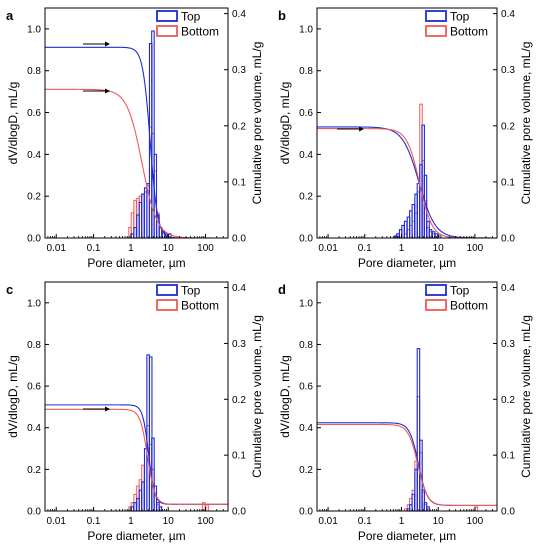 The width and height of the screenshot is (543, 555). I want to click on plot-frame, so click(407, 123).